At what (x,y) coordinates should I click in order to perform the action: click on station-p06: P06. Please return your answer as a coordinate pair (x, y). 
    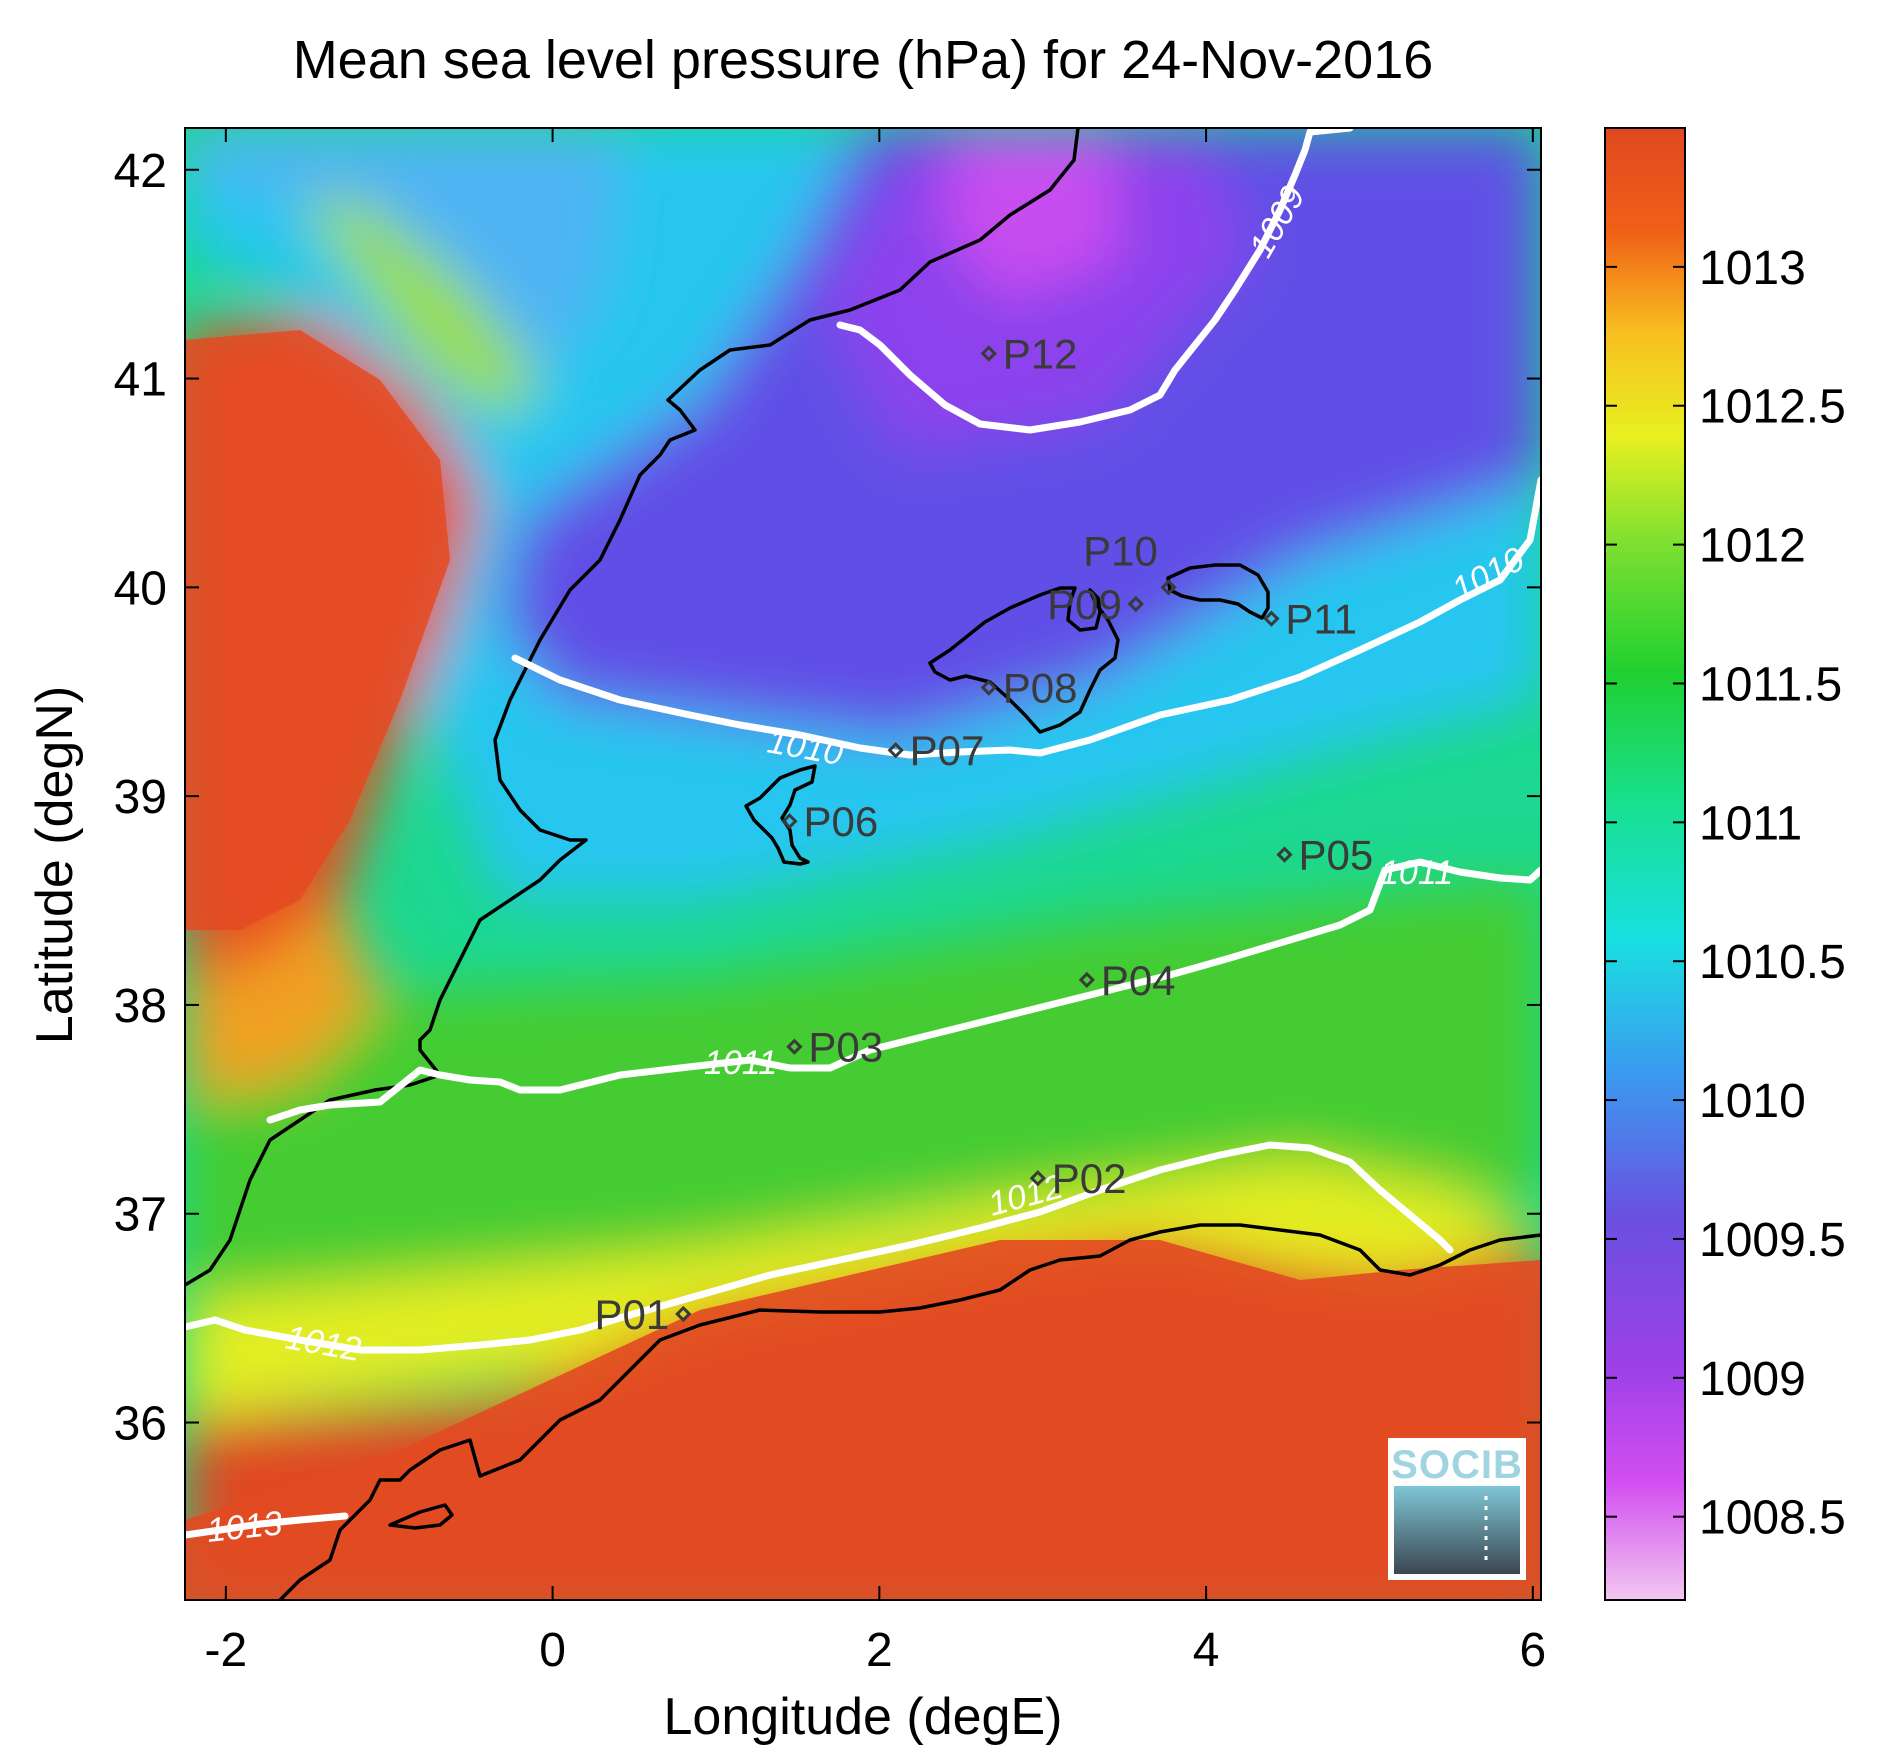
    Looking at the image, I should click on (829, 821).